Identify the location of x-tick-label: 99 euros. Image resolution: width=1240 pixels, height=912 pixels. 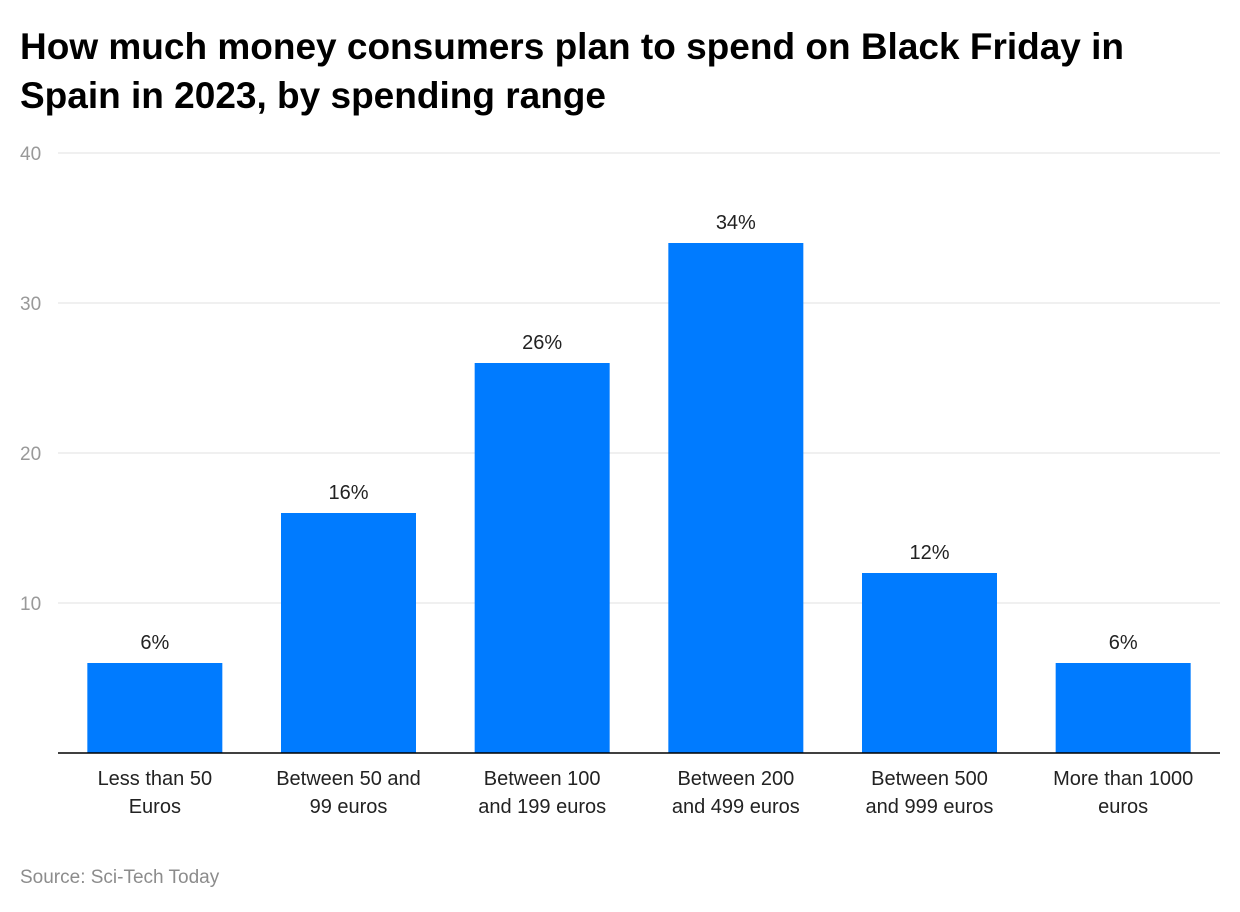
(349, 807).